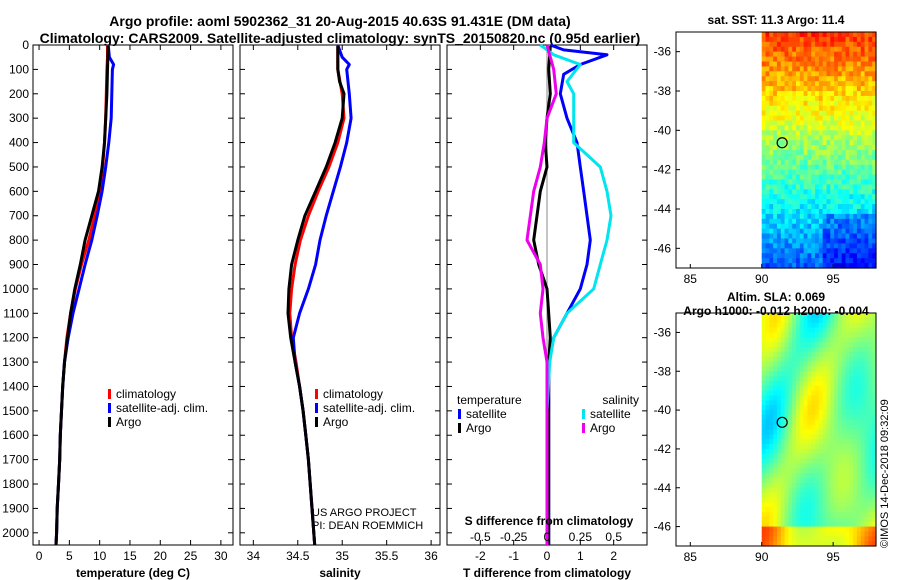 The image size is (900, 580). What do you see at coordinates (819, 430) in the screenshot?
I see `sla-field` at bounding box center [819, 430].